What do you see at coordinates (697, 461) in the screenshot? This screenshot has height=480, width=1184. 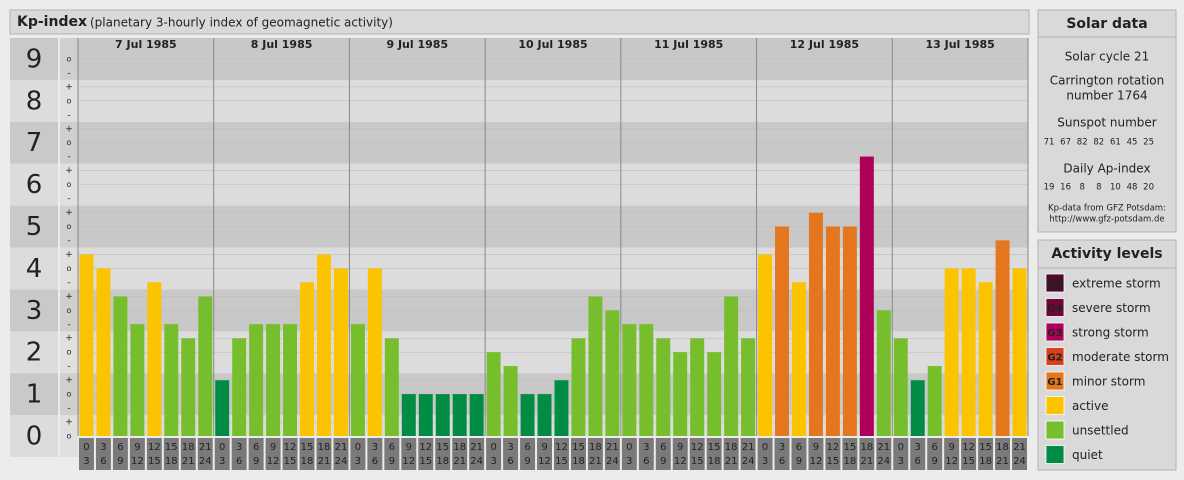 I see `x-tick-label: 15` at bounding box center [697, 461].